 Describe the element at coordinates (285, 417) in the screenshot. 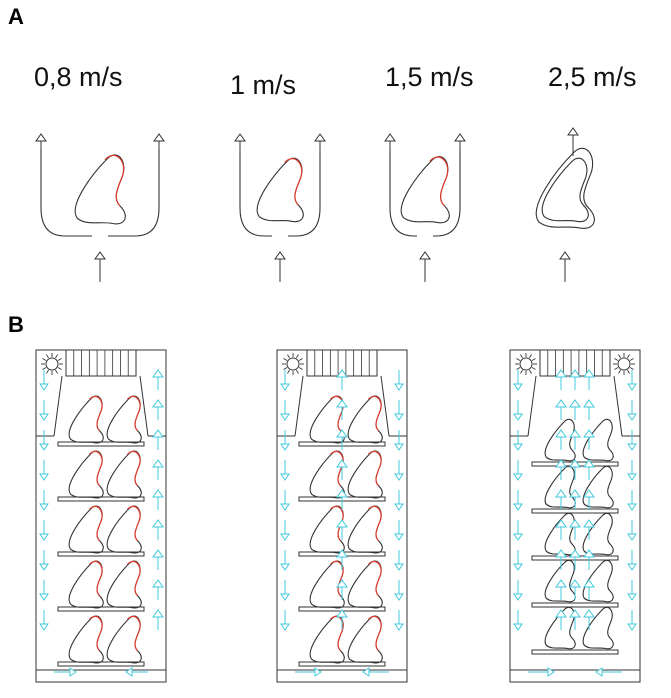

I see `air-down-left-1-400-head` at that location.